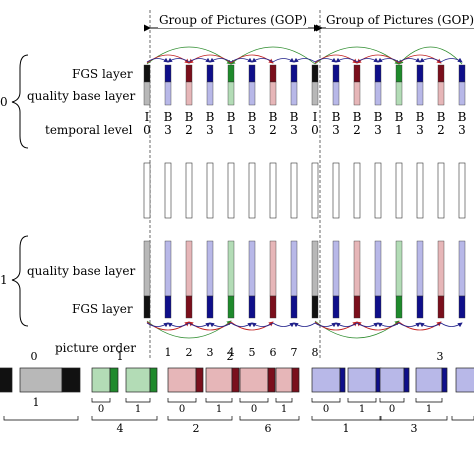 The image size is (474, 474). Describe the element at coordinates (268, 428) in the screenshot. I see `bitstream-group-label: 6` at that location.